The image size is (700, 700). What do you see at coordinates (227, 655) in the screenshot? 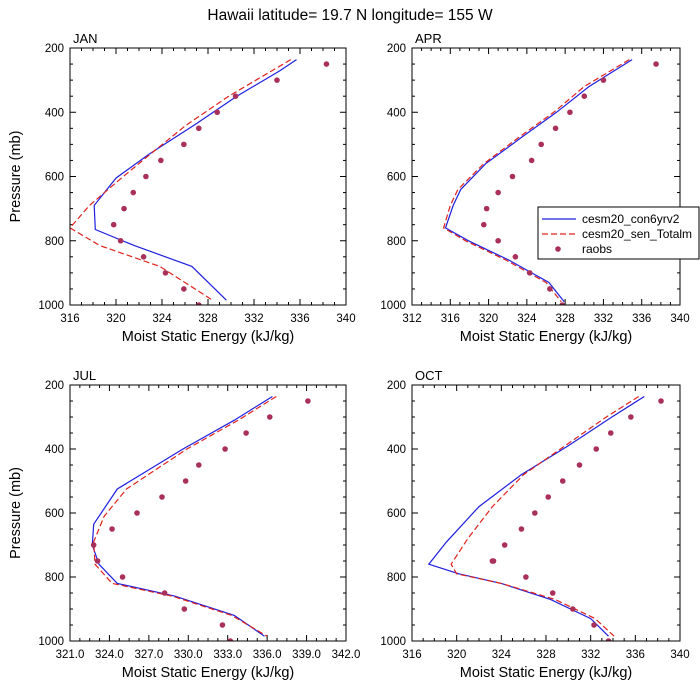
I see `x-tick-label: 333.0` at bounding box center [227, 655].